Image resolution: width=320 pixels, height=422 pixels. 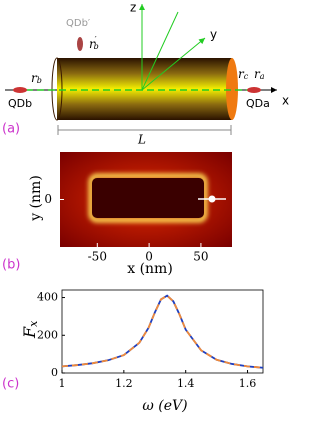 I want to click on y-axis-label: Fx, so click(x=30, y=329).